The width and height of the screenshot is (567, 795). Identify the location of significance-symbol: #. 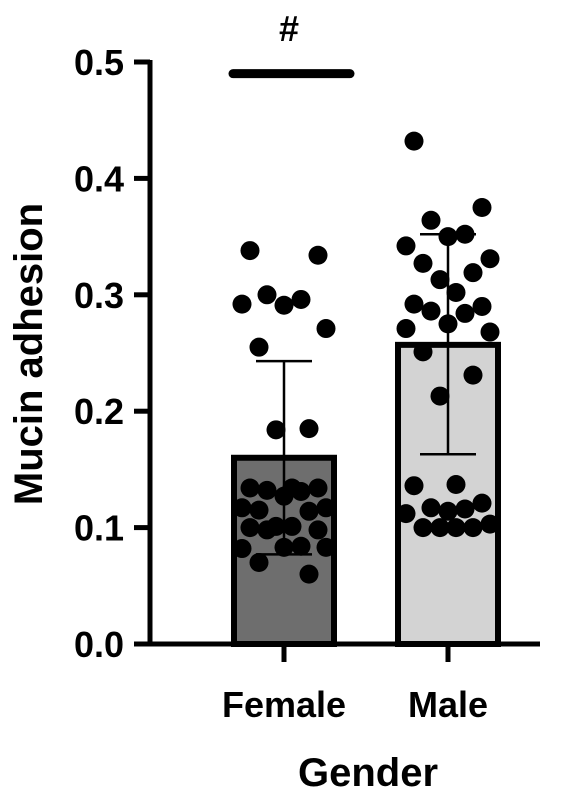
(289, 28).